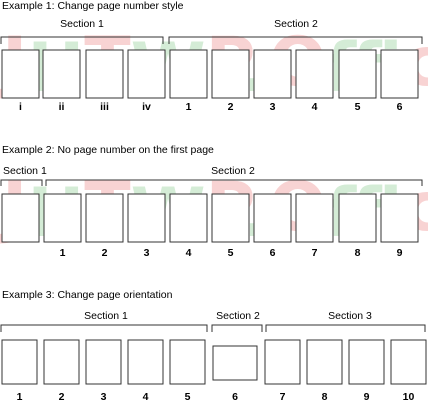  I want to click on example-2-section-1-label: Section 1, so click(25, 171).